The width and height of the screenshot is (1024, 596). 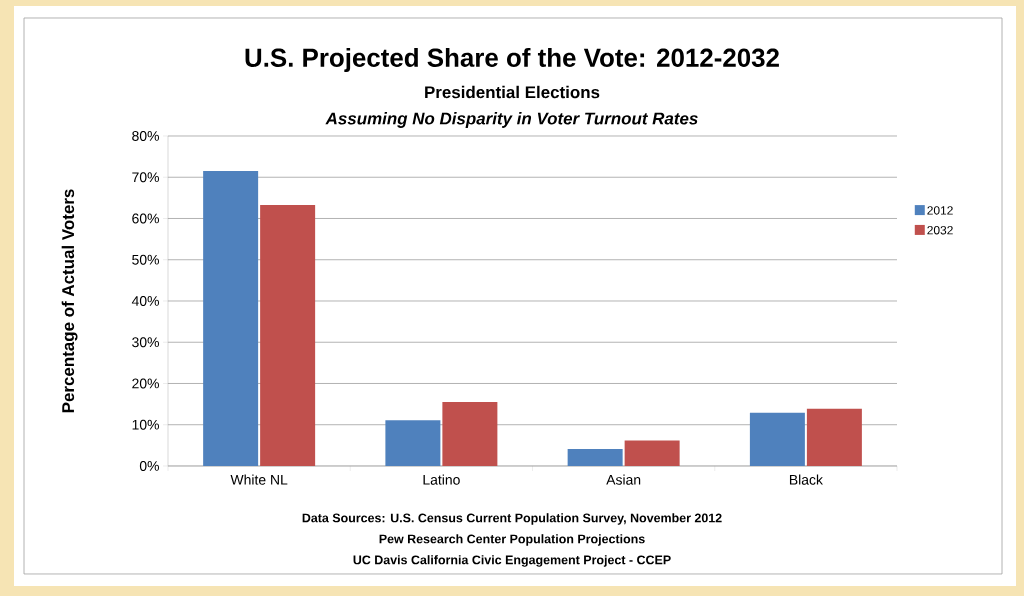 What do you see at coordinates (145, 383) in the screenshot?
I see `y-tick-label: 20%` at bounding box center [145, 383].